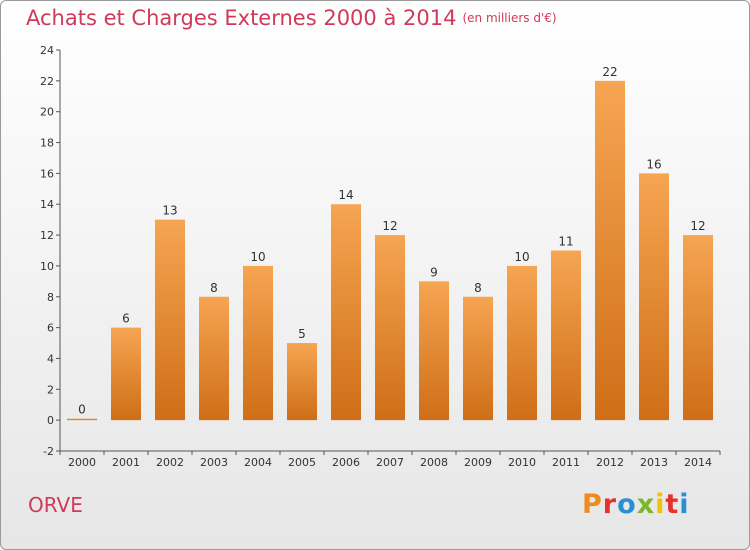 The height and width of the screenshot is (550, 750). What do you see at coordinates (610, 504) in the screenshot?
I see `logo-letter: r` at bounding box center [610, 504].